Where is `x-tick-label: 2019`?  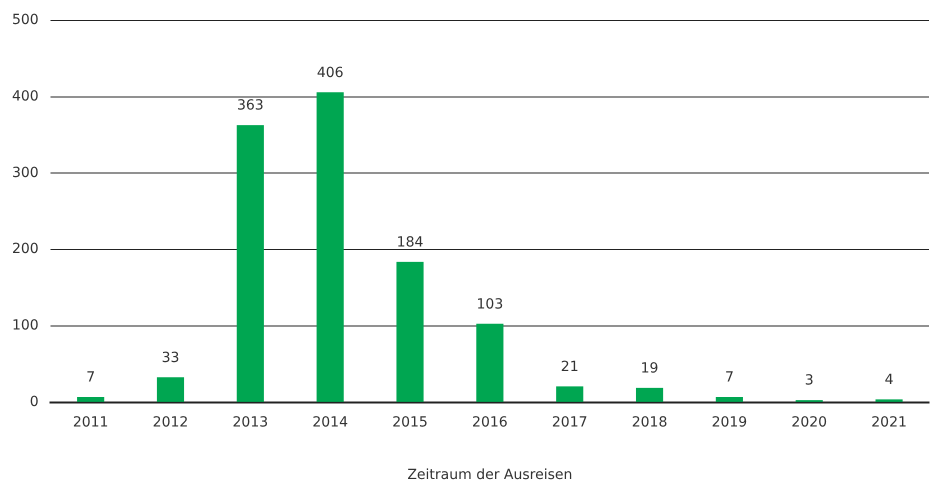
x-tick-label: 2019 is located at coordinates (730, 422).